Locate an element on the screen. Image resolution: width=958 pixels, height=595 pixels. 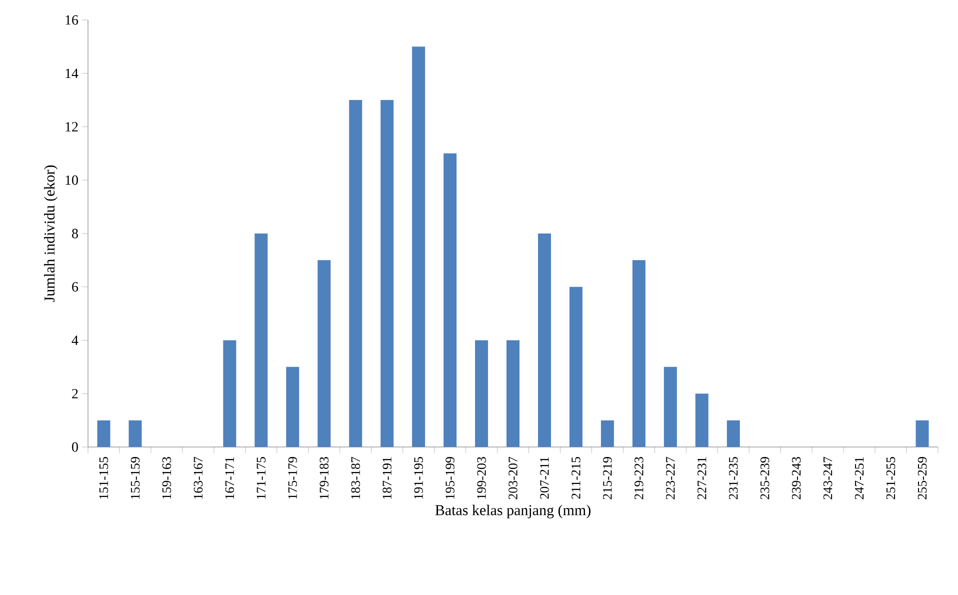
x-tick-label: 255-259 is located at coordinates (922, 478).